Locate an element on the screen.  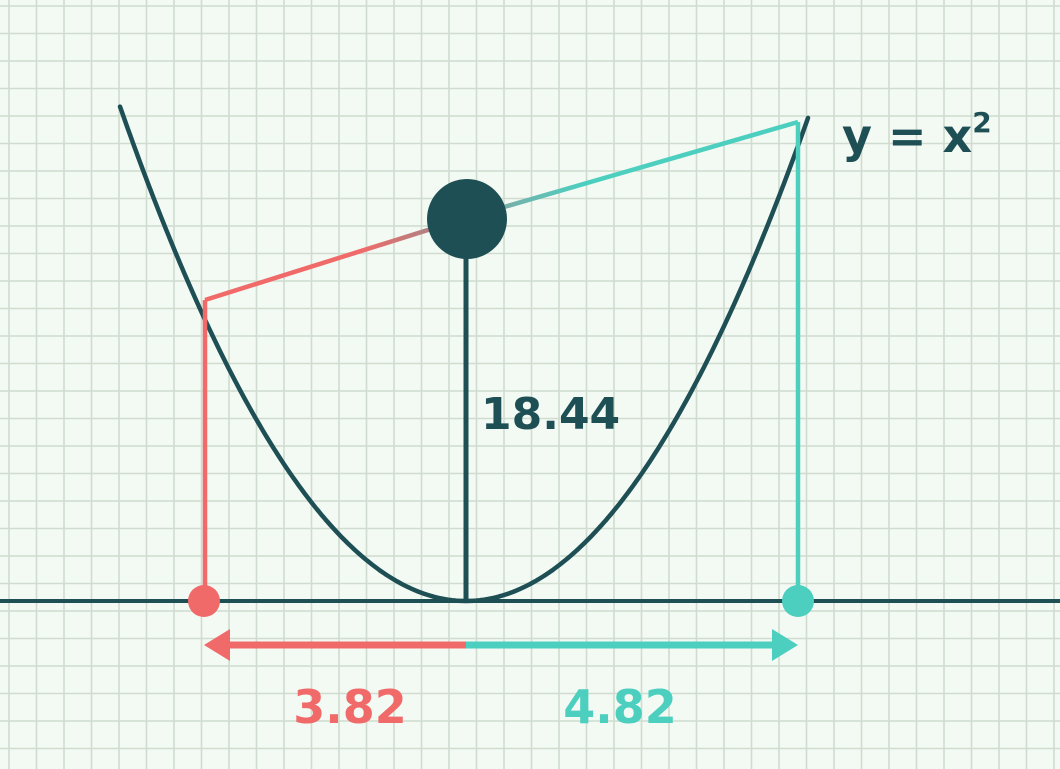
right-distance-label: 4.82 is located at coordinates (620, 707).